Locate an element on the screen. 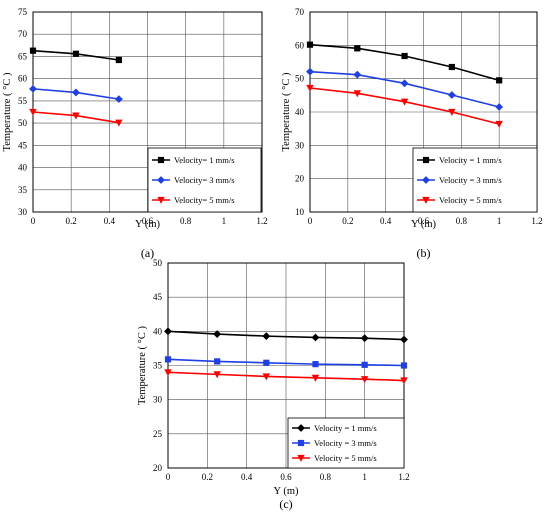 Image resolution: width=550 pixels, height=515 pixels. y-tick-label: 60 is located at coordinates (300, 45).